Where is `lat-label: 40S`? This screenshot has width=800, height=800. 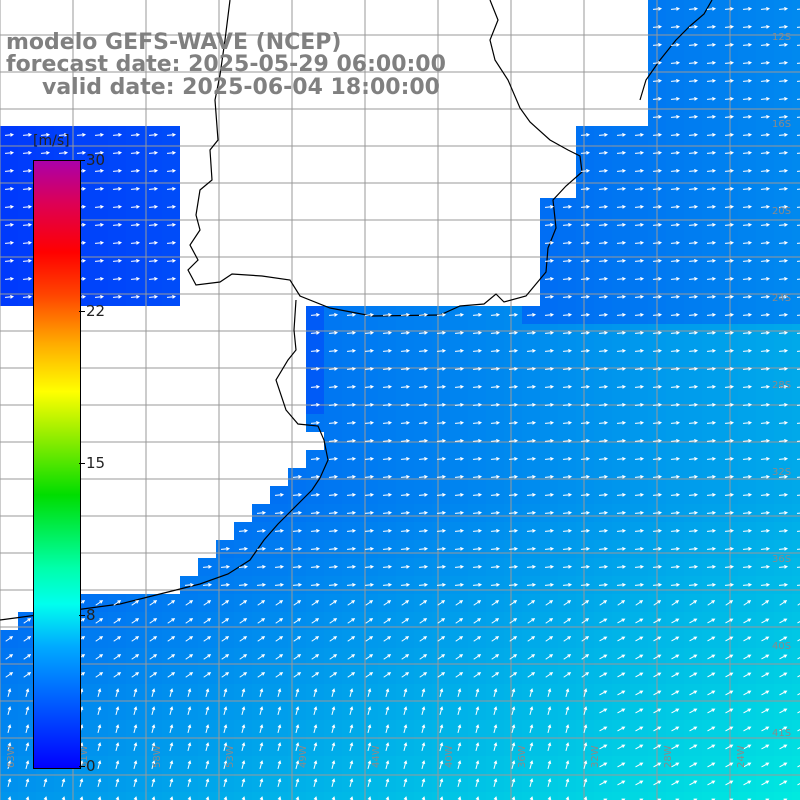 lat-label: 40S is located at coordinates (781, 646).